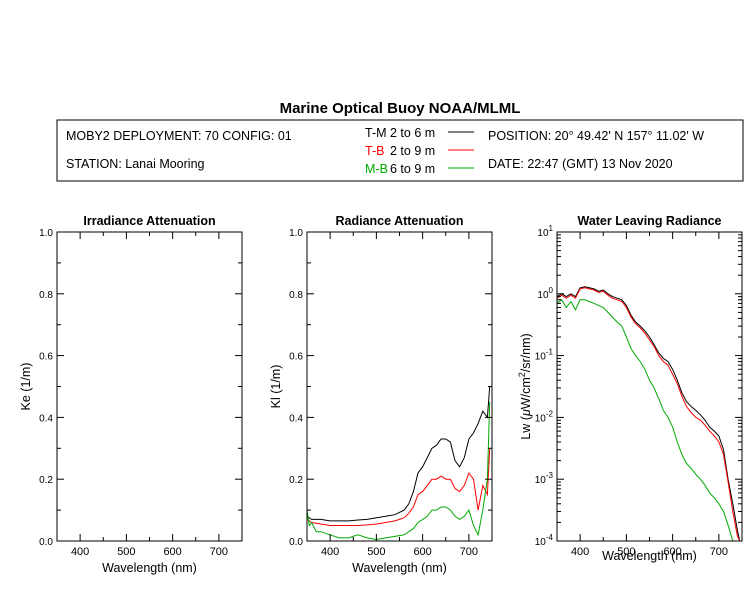  I want to click on water-leaving-radiance-frame, so click(649, 386).